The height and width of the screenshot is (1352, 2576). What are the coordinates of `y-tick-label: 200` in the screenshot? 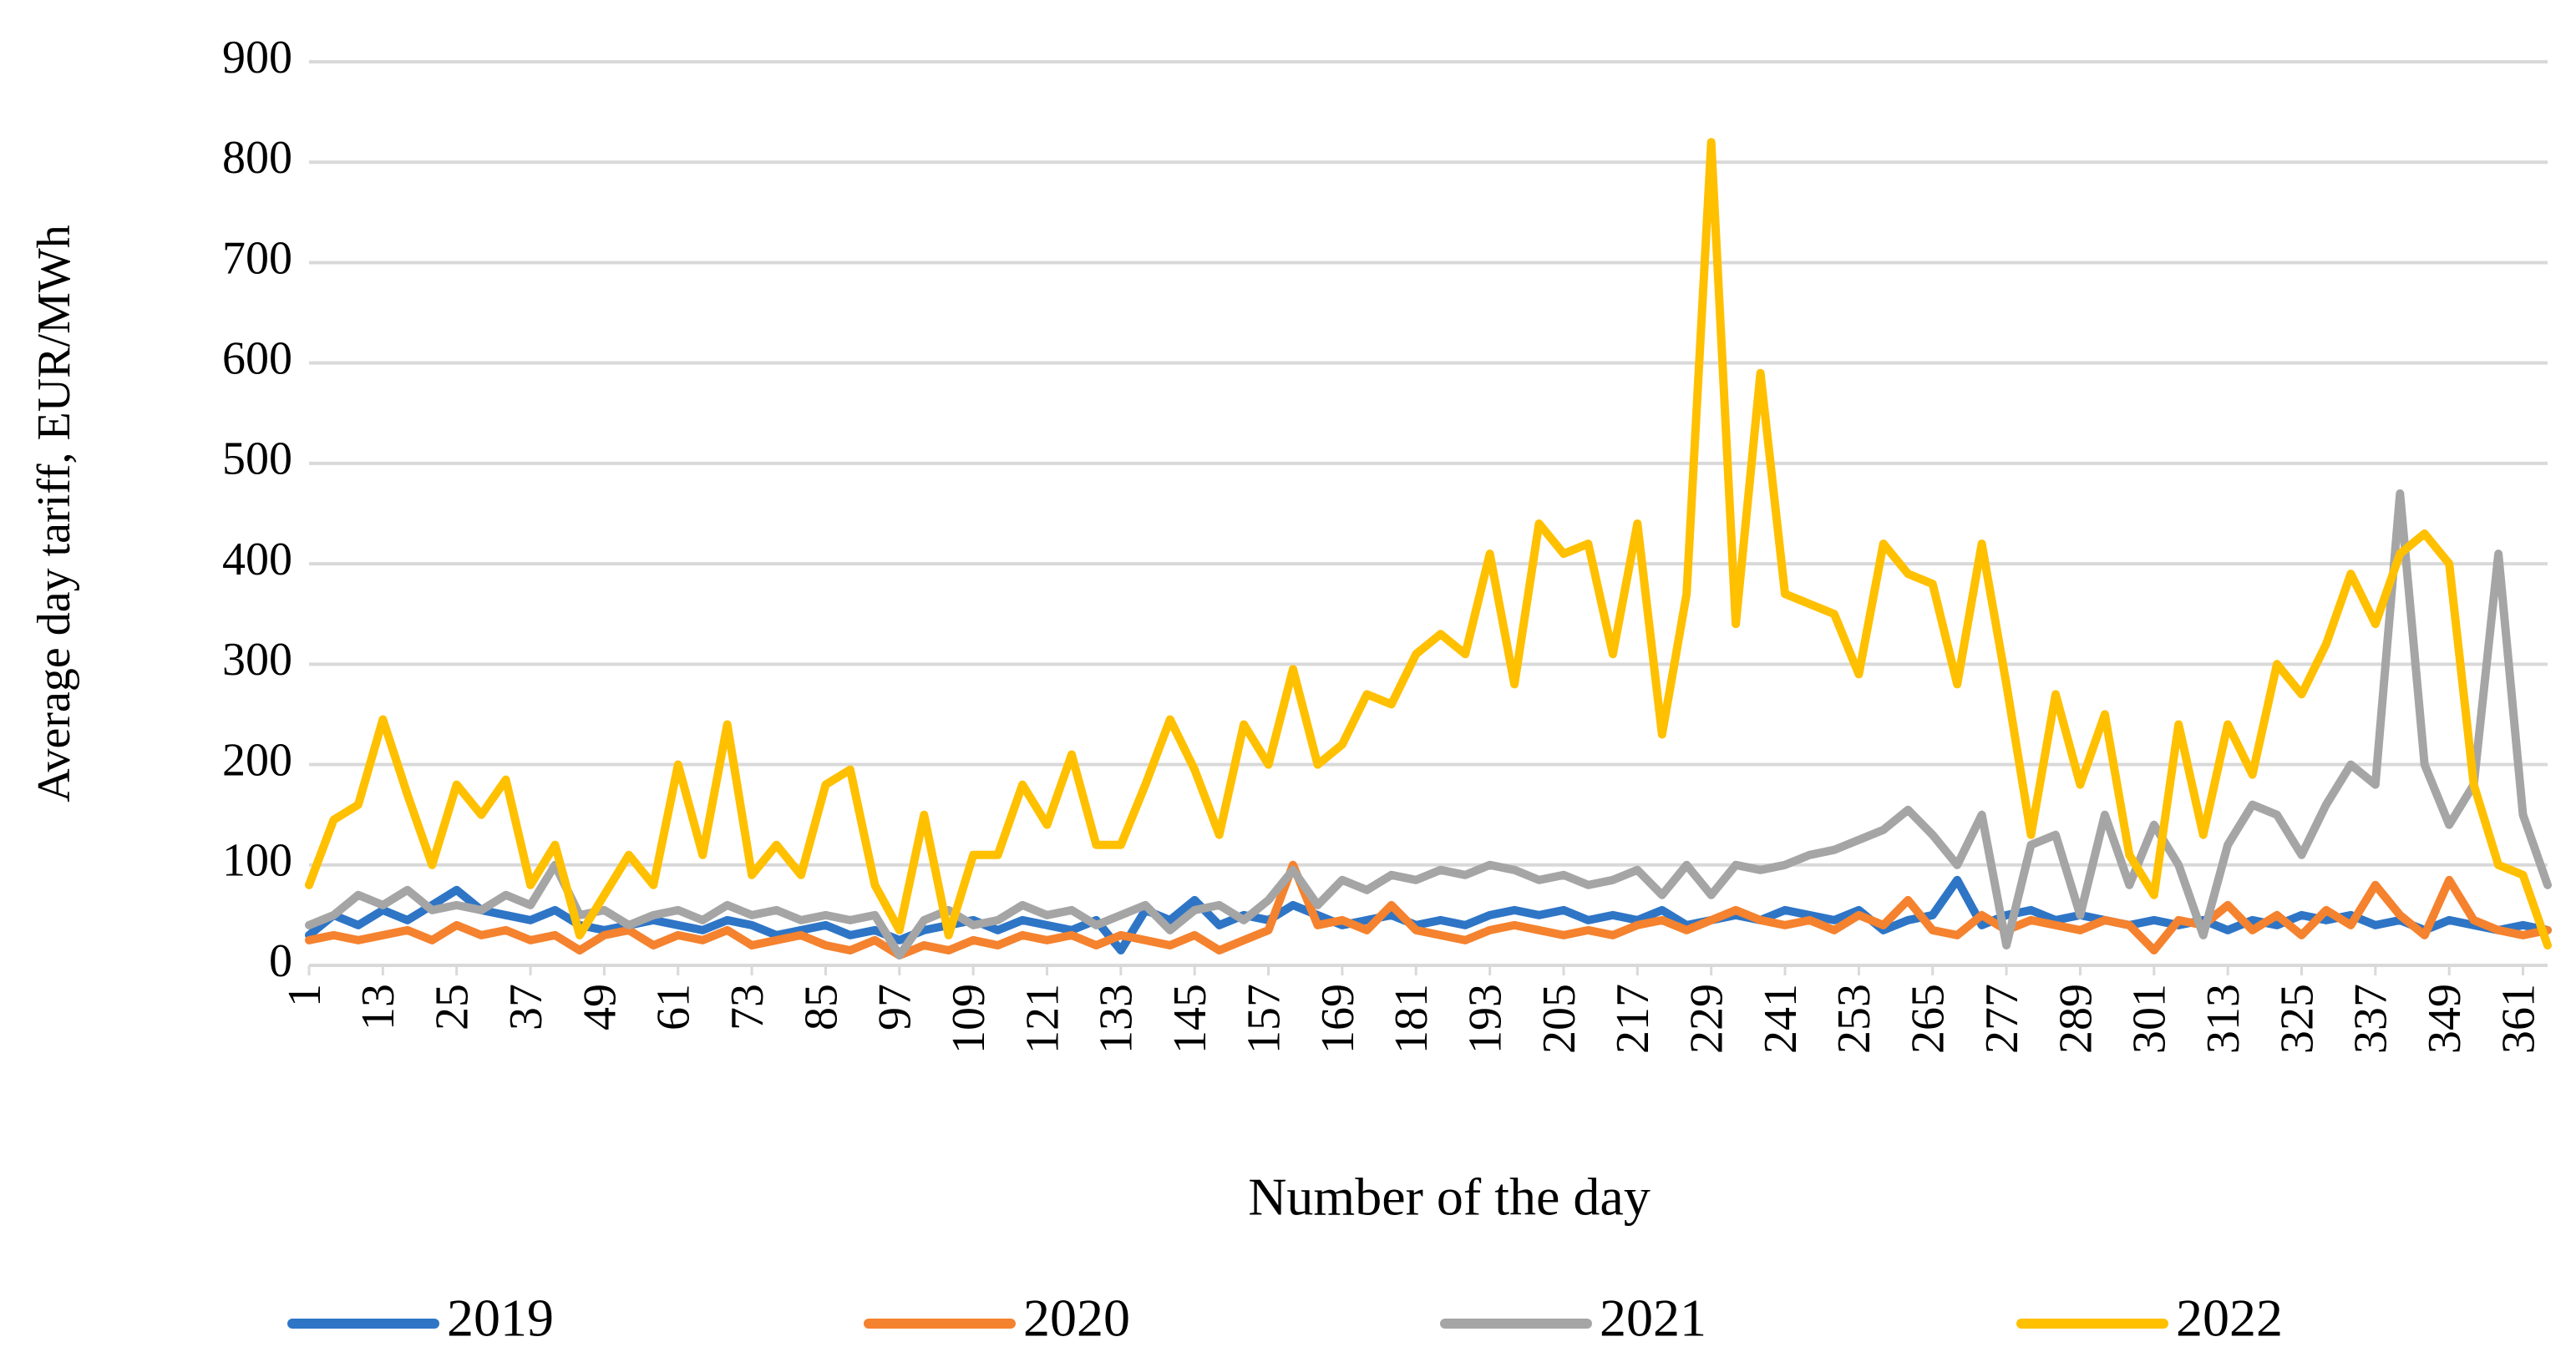 It's located at (257, 760).